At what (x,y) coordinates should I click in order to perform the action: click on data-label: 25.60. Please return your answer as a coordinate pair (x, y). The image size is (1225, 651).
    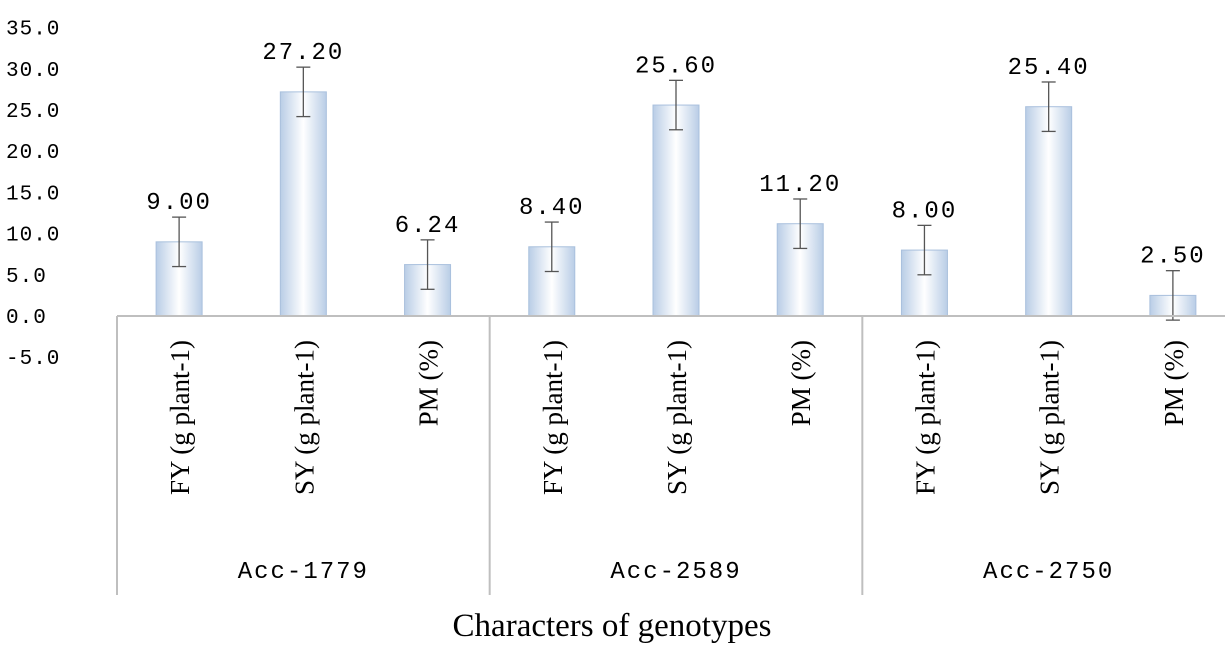
    Looking at the image, I should click on (676, 66).